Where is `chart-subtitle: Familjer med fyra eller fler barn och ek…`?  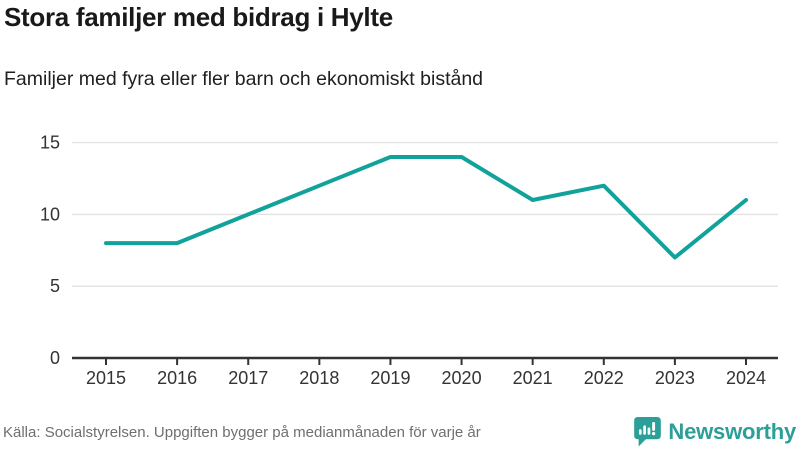 chart-subtitle: Familjer med fyra eller fler barn och ek… is located at coordinates (244, 79).